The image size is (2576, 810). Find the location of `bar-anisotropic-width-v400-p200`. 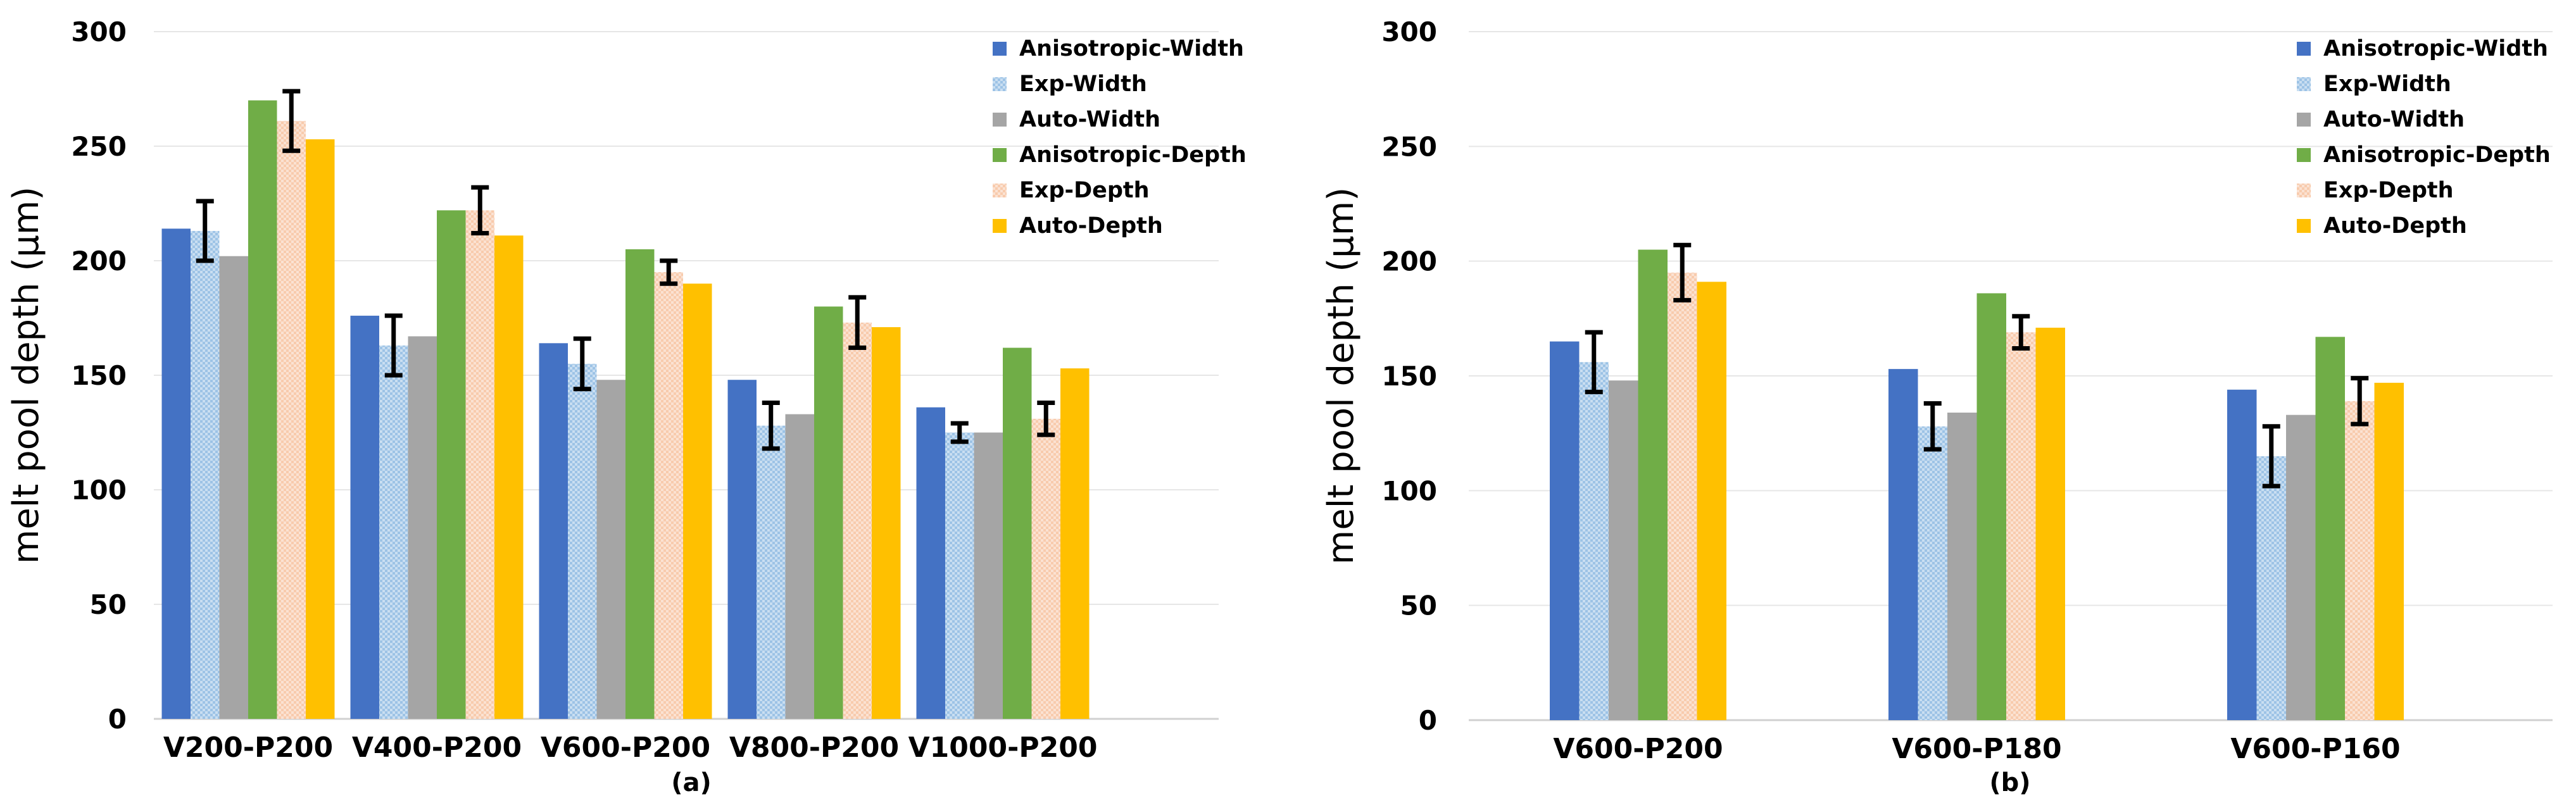

bar-anisotropic-width-v400-p200 is located at coordinates (364, 517).